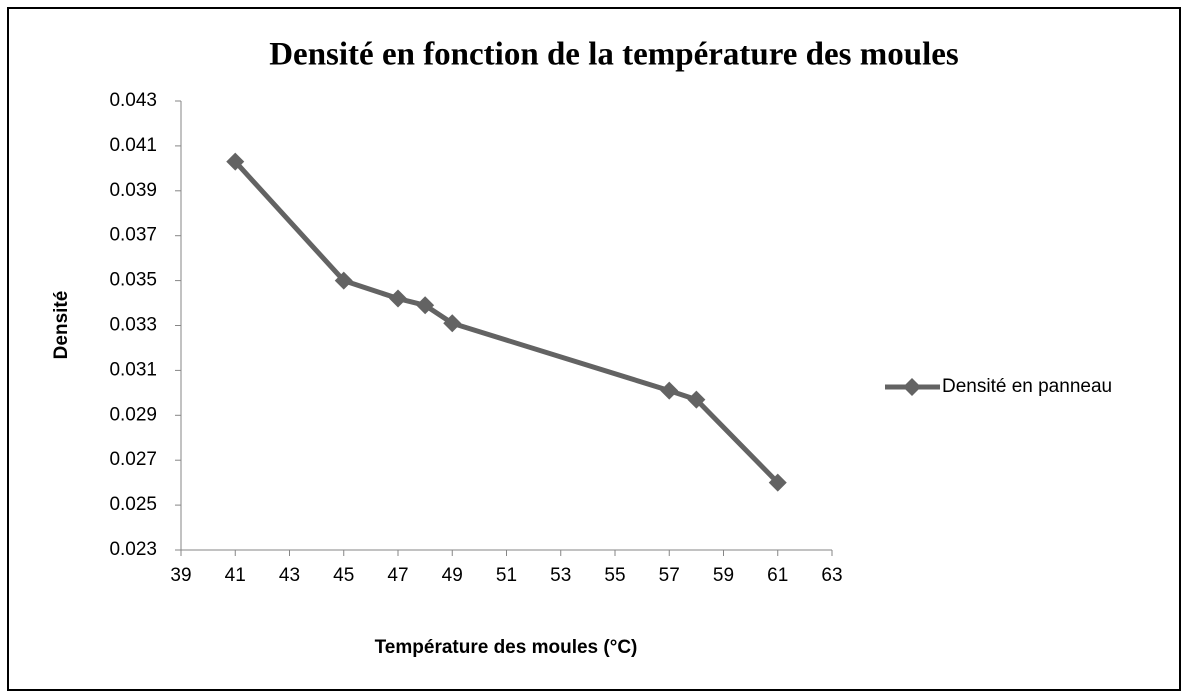 The image size is (1188, 700). What do you see at coordinates (397, 575) in the screenshot?
I see `x-tick-label: 47` at bounding box center [397, 575].